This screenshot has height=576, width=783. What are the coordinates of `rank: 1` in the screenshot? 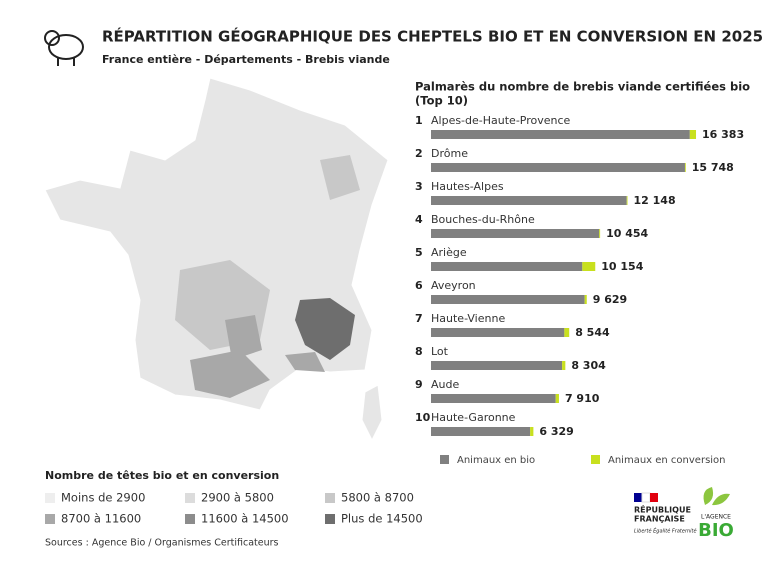 It's located at (419, 120).